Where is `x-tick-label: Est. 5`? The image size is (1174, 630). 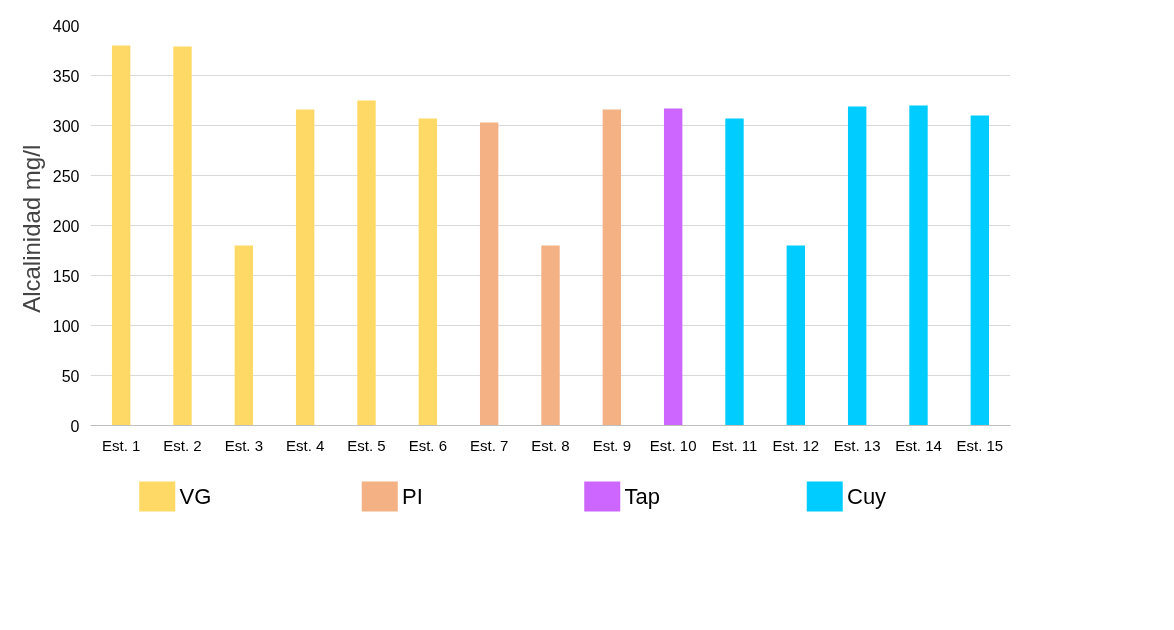
x-tick-label: Est. 5 is located at coordinates (366, 445).